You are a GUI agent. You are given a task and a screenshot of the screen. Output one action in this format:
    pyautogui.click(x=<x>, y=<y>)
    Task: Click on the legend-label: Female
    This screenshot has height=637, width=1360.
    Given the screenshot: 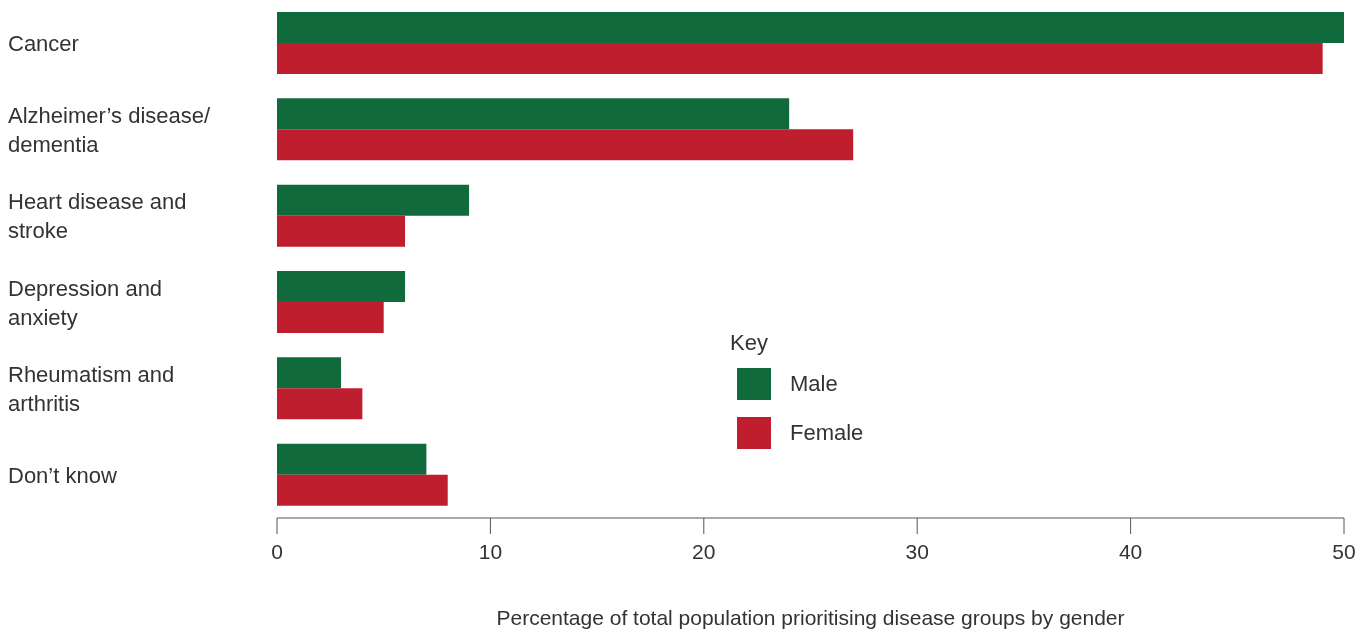 What is the action you would take?
    pyautogui.click(x=827, y=433)
    